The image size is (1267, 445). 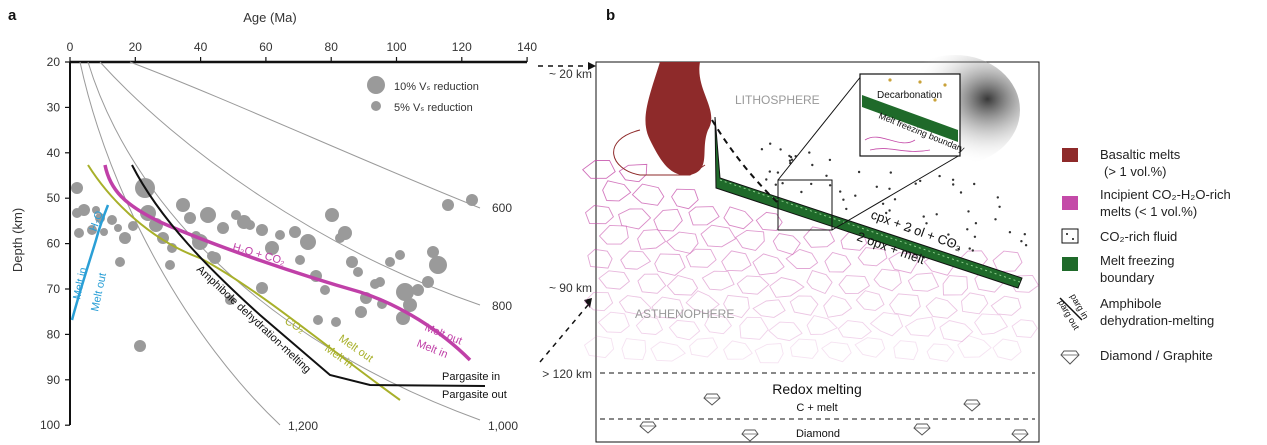 I want to click on depth-label-120: > 120 km, so click(x=567, y=374).